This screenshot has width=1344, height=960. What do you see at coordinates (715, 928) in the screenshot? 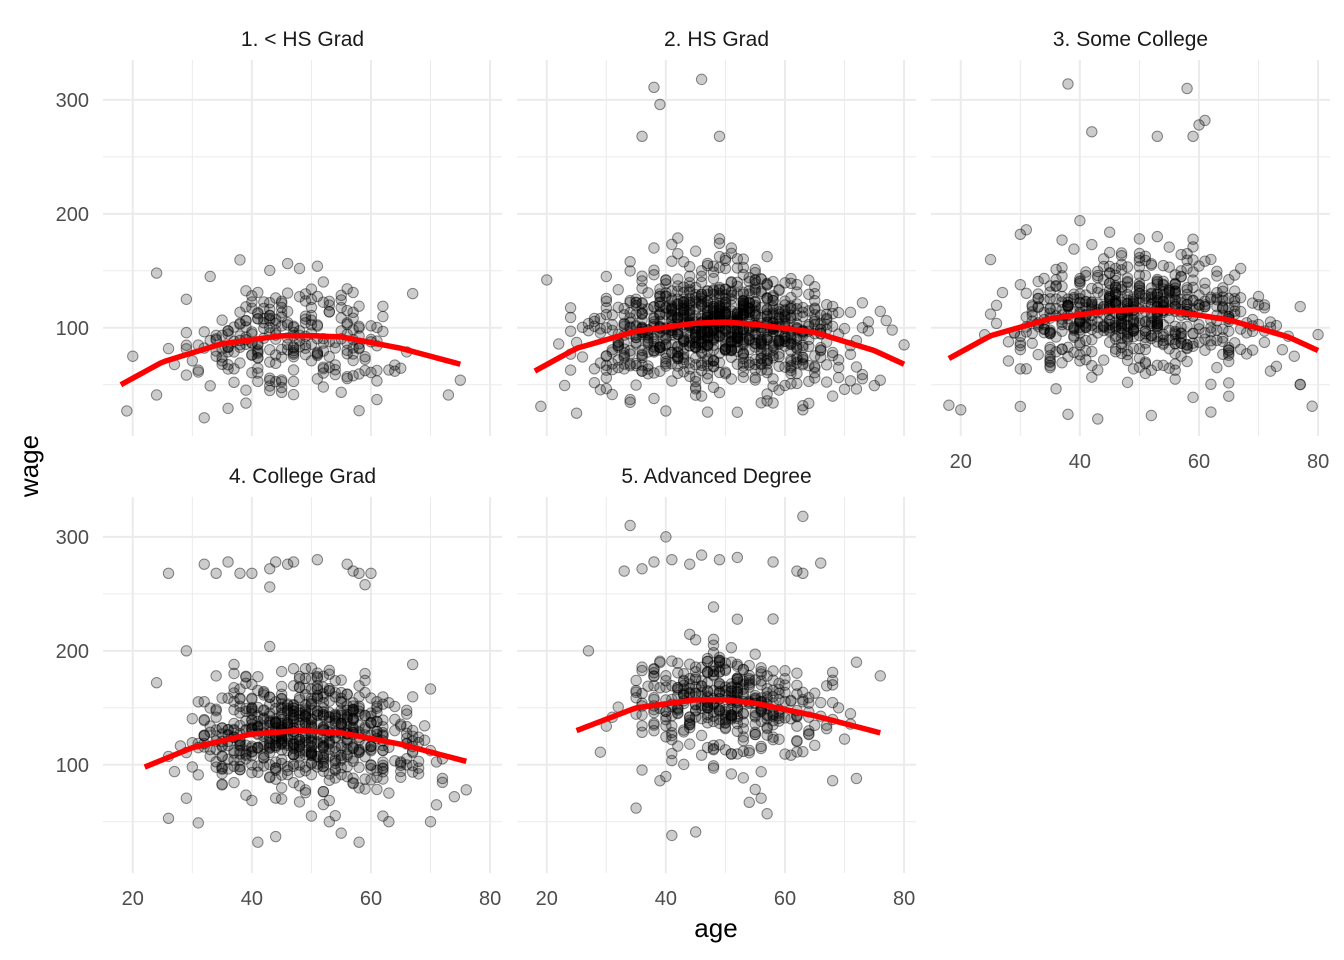
I see `x-axis-label: age` at bounding box center [715, 928].